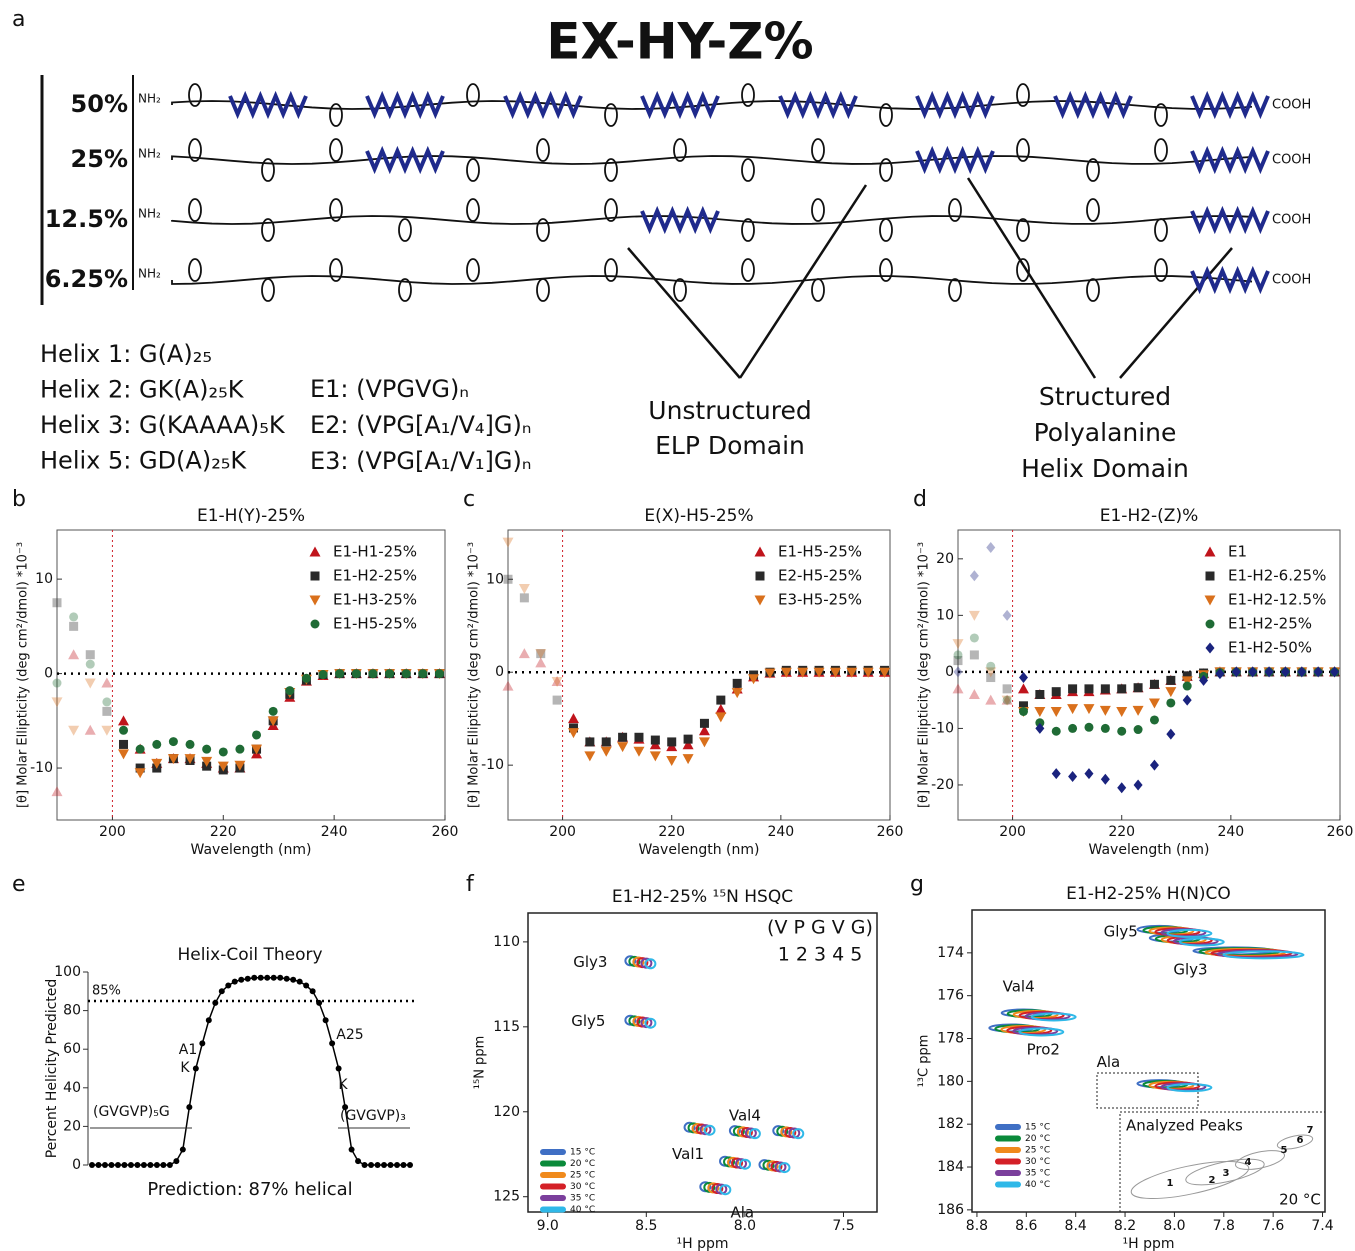 This screenshot has height=1251, width=1355. What do you see at coordinates (702, 1243) in the screenshot?
I see `x-axis-label: ¹H ppm` at bounding box center [702, 1243].